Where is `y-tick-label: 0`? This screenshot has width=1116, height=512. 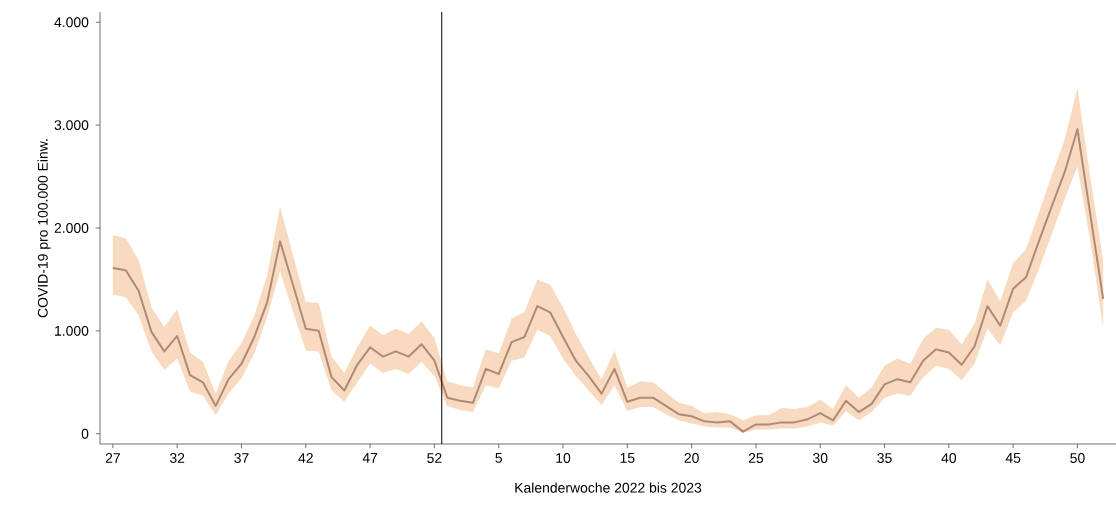
y-tick-label: 0 is located at coordinates (85, 433).